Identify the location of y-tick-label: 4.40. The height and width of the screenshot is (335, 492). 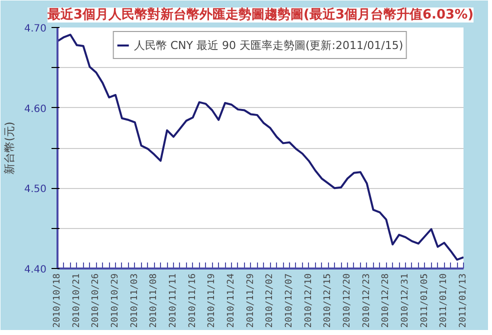
(35, 270).